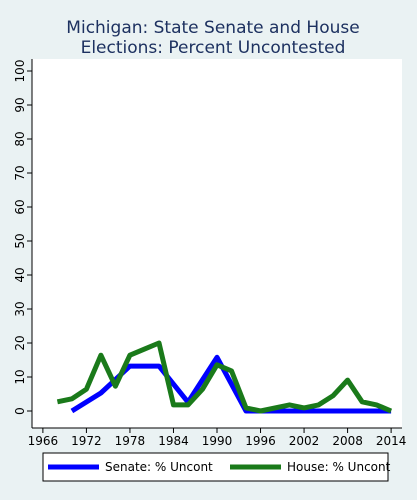 The height and width of the screenshot is (500, 417). Describe the element at coordinates (20, 172) in the screenshot. I see `y-tick-label: 70` at that location.